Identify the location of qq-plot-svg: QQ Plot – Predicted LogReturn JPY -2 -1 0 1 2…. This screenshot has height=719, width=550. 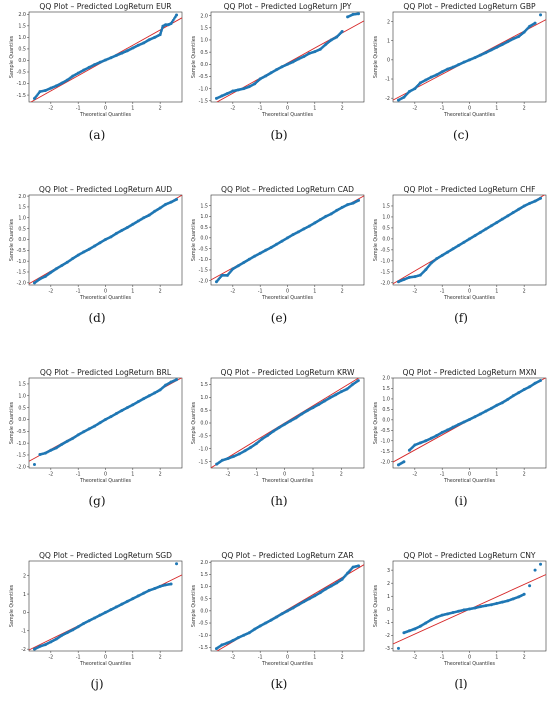
(278, 60).